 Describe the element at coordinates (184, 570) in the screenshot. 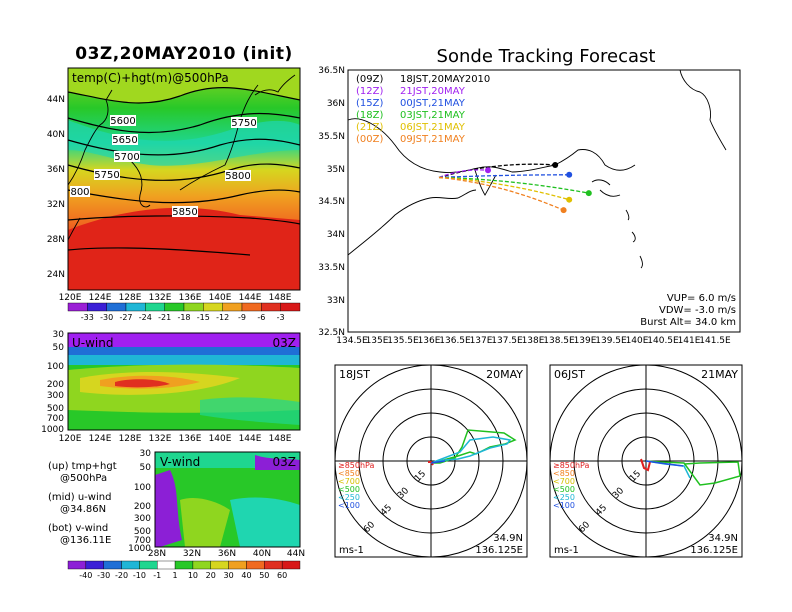

I see `vwind-colorbar: -40 -30 -20 -10 -1 1 10 20 30 40 50 60` at that location.